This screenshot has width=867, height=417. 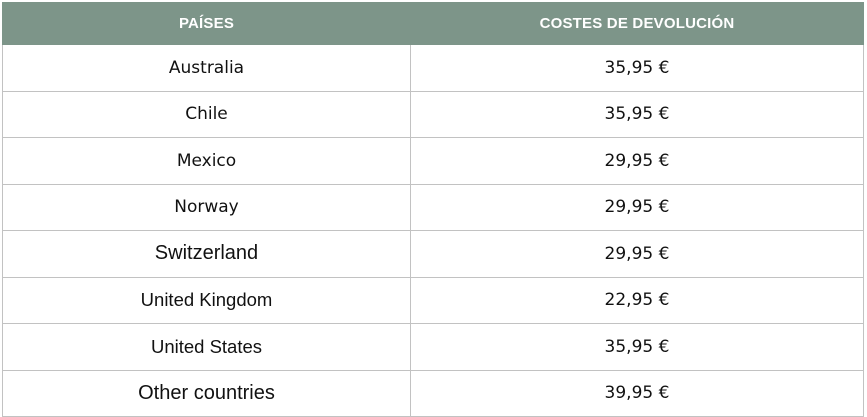 I want to click on table-row: United Kingdom 22,95 €, so click(x=433, y=300).